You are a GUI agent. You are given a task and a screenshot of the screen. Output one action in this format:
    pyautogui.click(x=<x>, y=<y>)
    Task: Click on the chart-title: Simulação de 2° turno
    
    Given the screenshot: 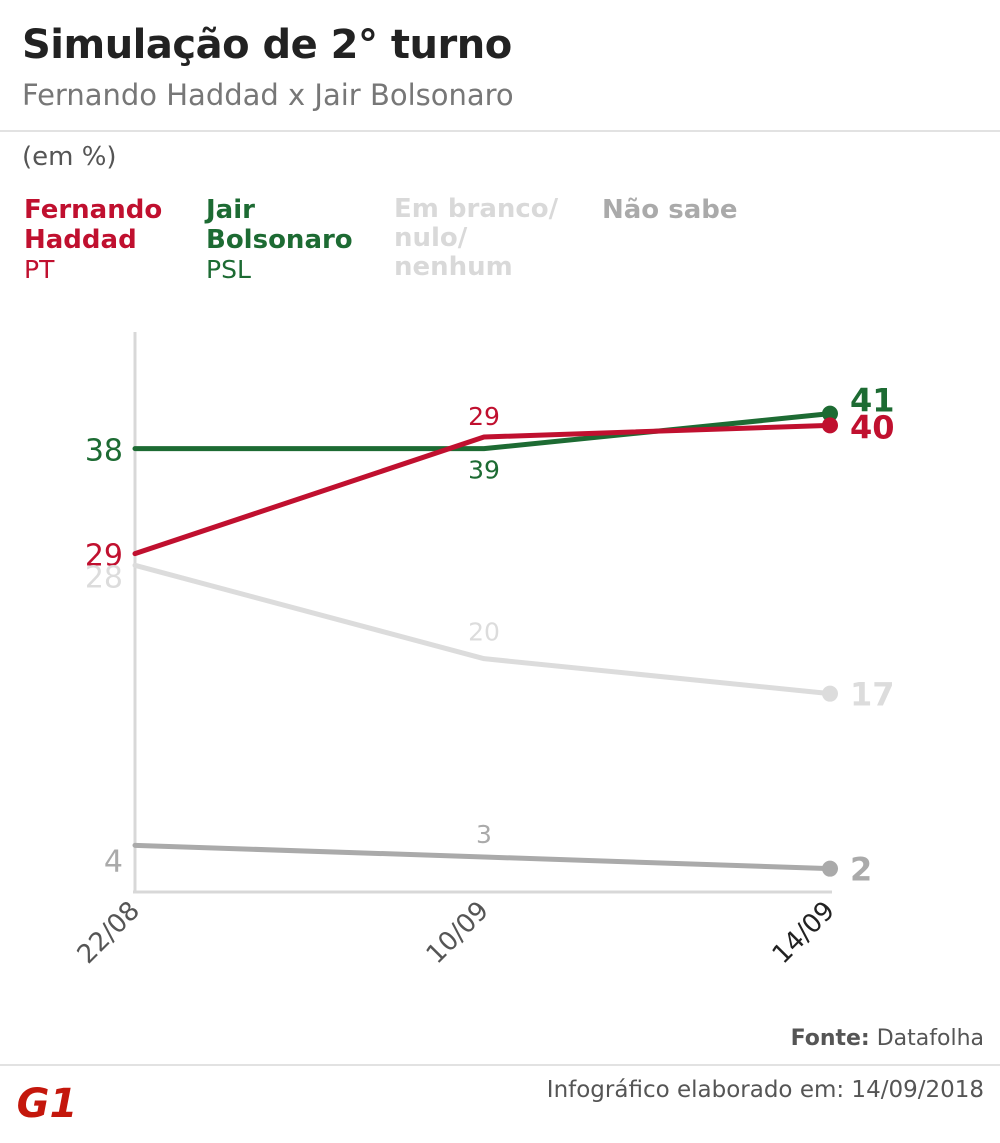 What is the action you would take?
    pyautogui.click(x=267, y=45)
    